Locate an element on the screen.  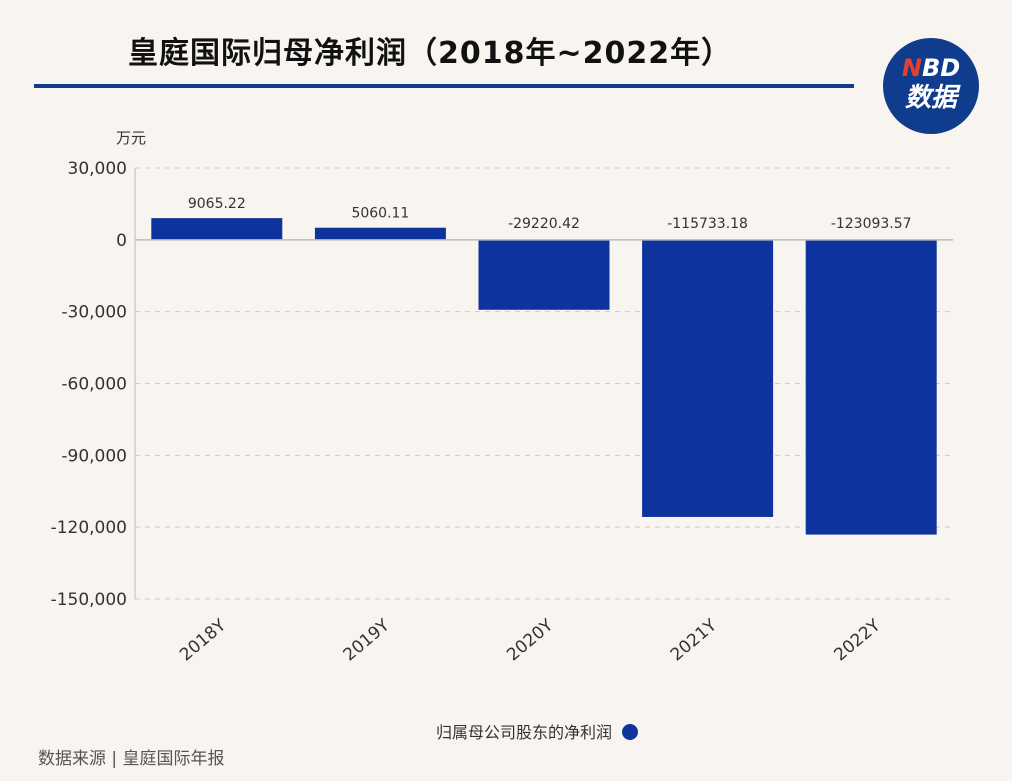
x-tick-label: 2018Y is located at coordinates (203, 640).